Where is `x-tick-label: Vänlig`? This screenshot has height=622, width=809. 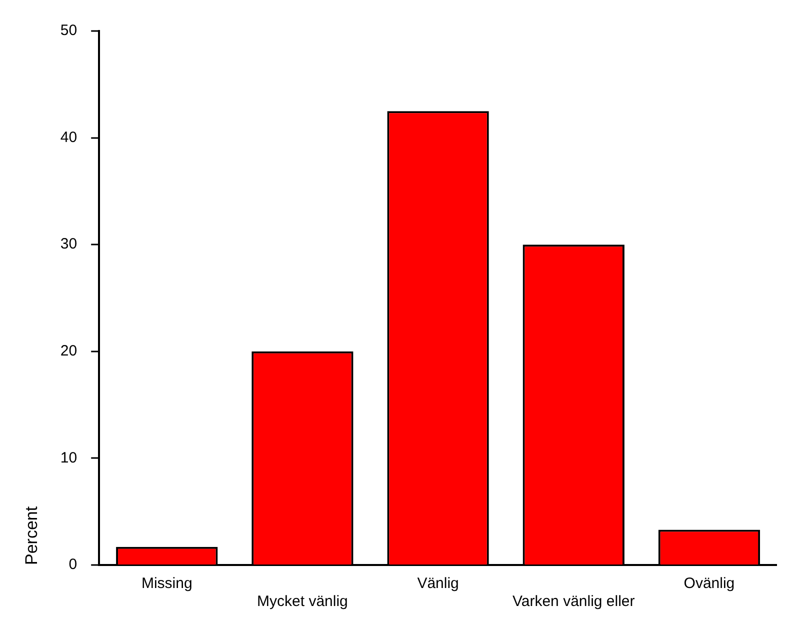 x-tick-label: Vänlig is located at coordinates (438, 583).